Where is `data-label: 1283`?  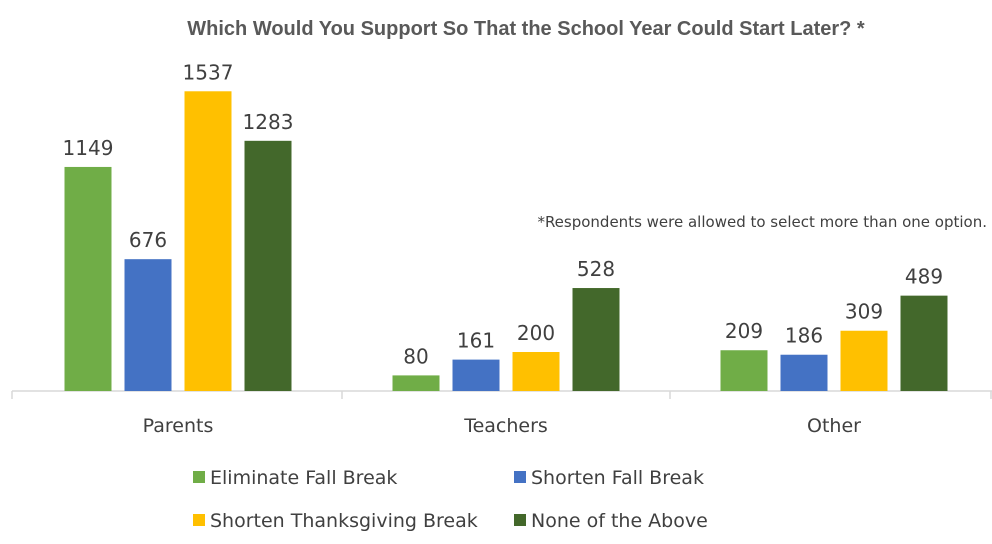
data-label: 1283 is located at coordinates (268, 122).